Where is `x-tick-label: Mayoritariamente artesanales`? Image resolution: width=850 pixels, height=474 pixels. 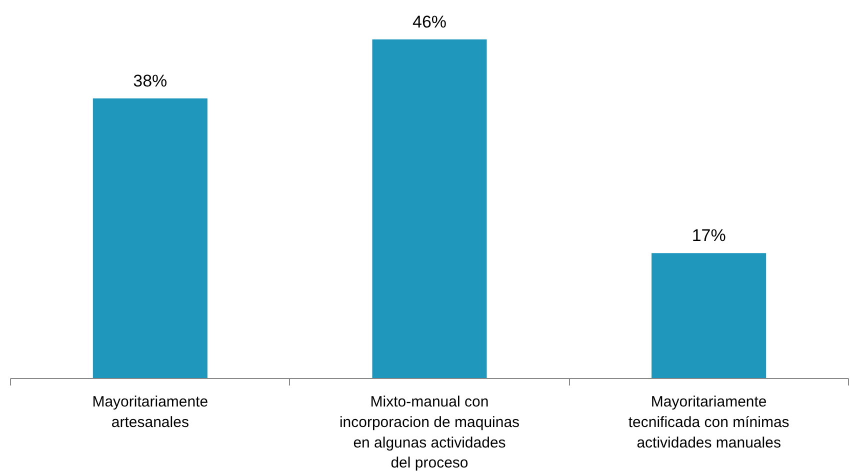 x-tick-label: Mayoritariamente artesanales is located at coordinates (150, 412).